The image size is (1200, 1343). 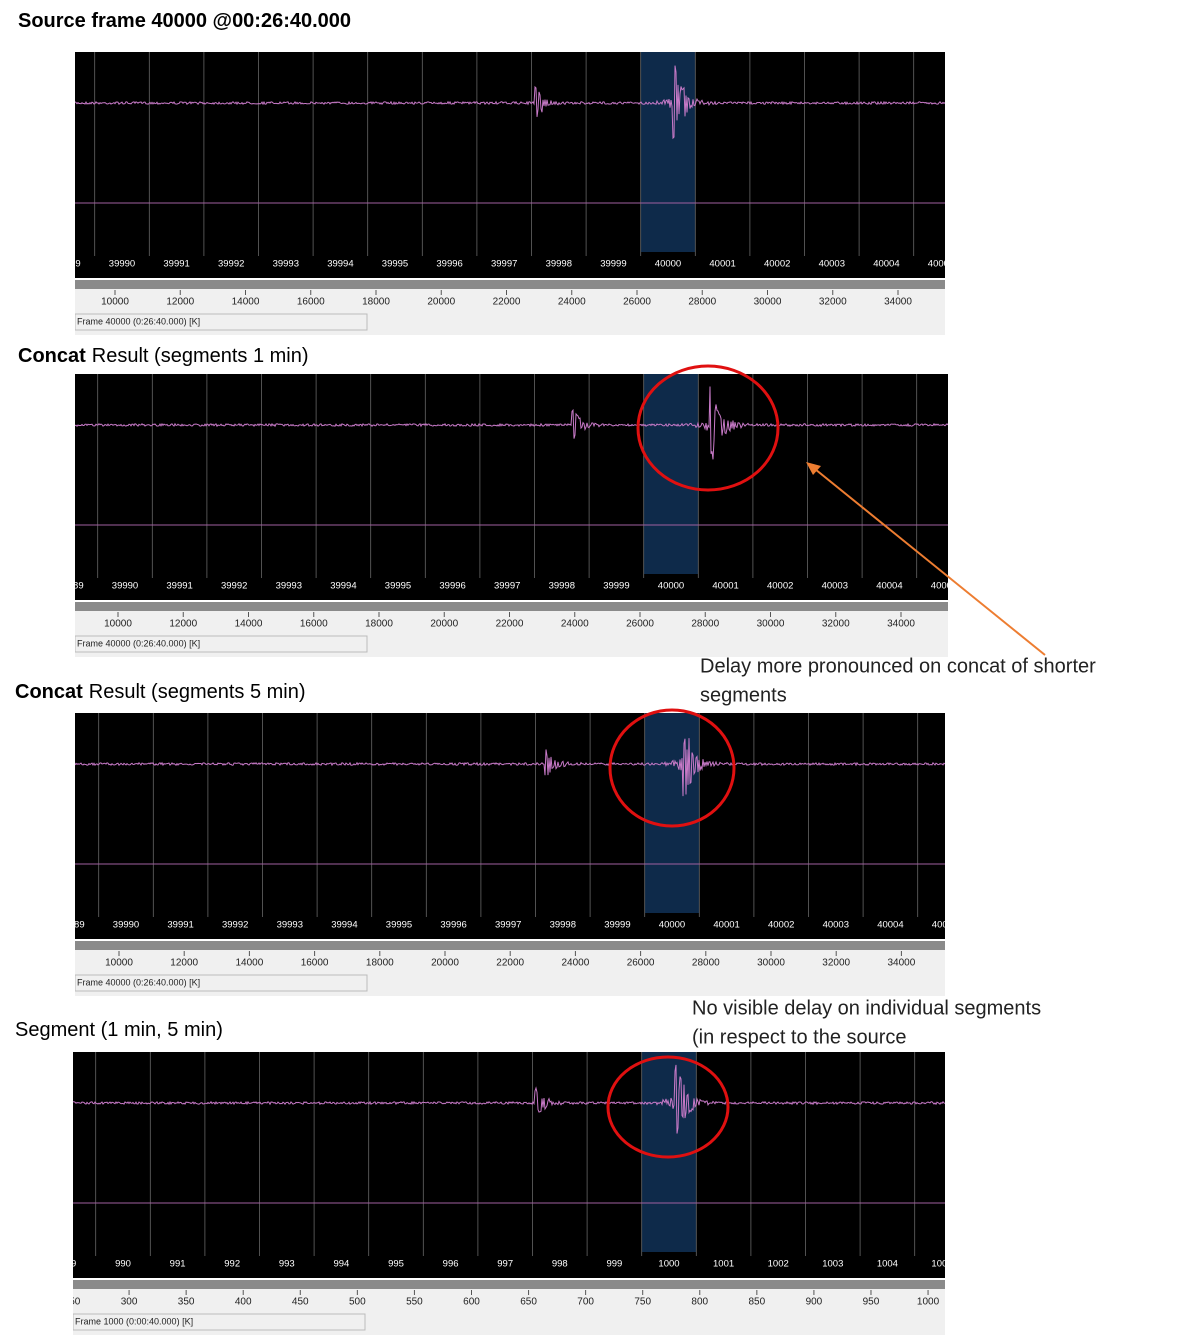 What do you see at coordinates (743, 695) in the screenshot?
I see `annotation: segments` at bounding box center [743, 695].